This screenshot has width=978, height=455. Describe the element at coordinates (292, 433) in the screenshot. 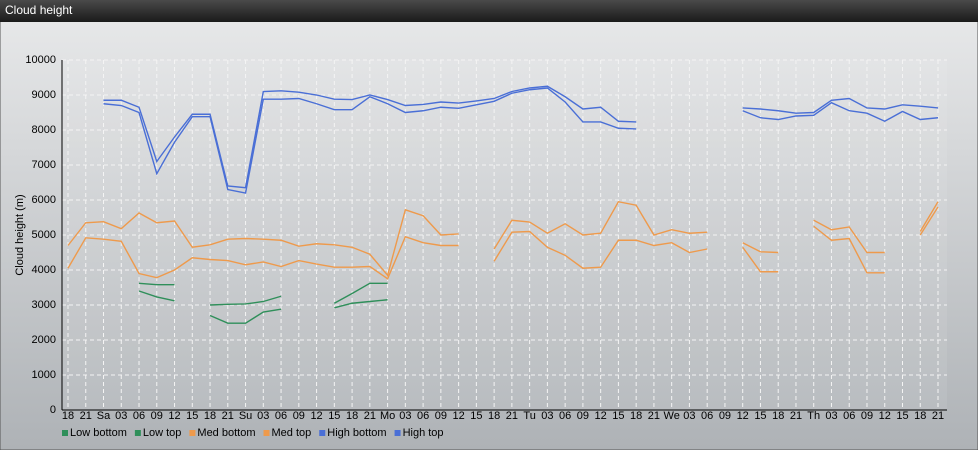

I see `legend-label: Med top` at that location.